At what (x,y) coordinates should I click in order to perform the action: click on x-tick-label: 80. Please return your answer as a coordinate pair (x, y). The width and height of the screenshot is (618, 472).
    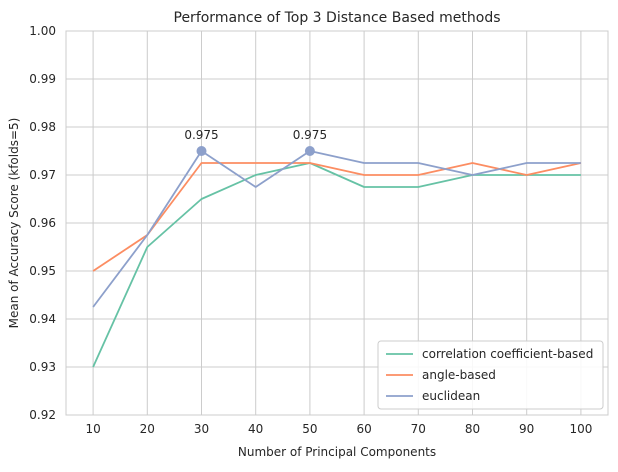
    Looking at the image, I should click on (472, 429).